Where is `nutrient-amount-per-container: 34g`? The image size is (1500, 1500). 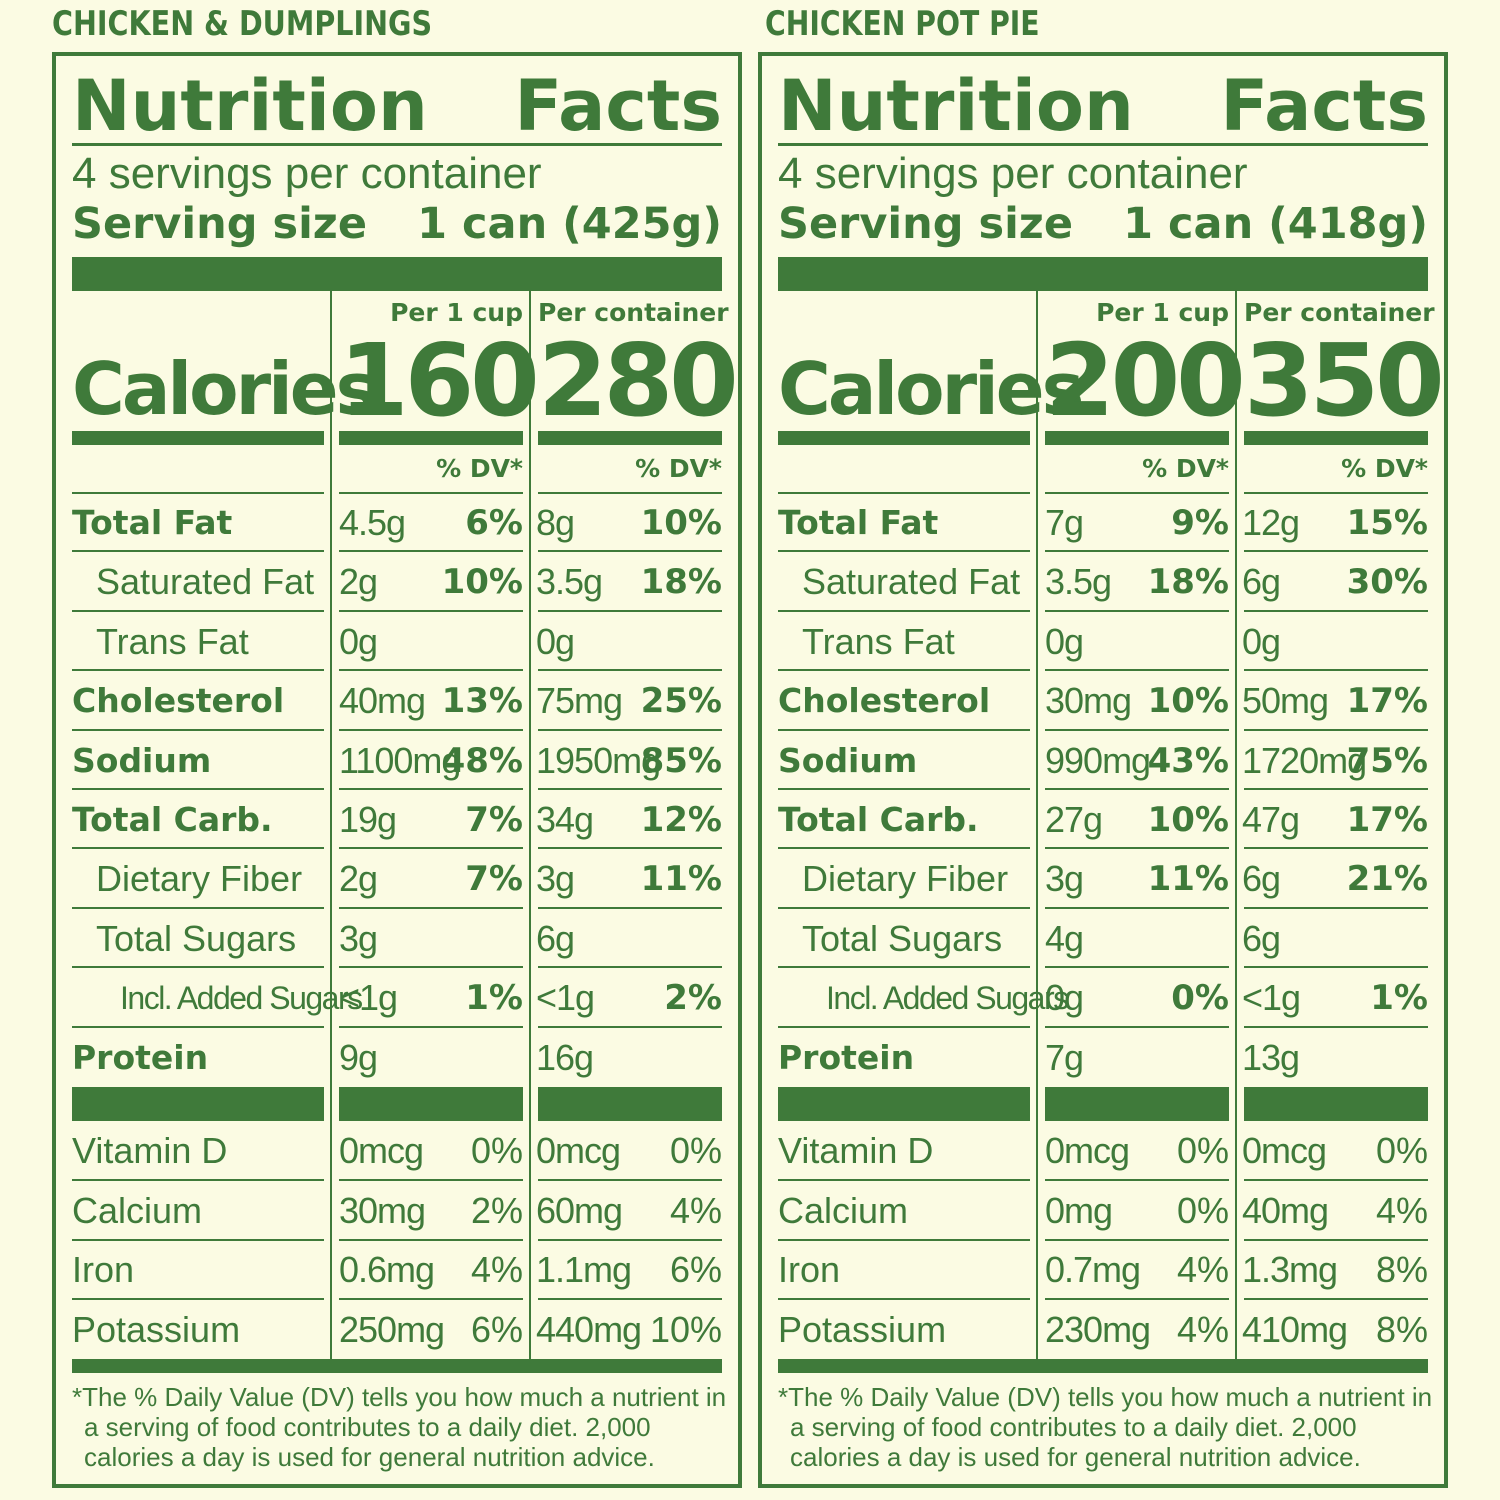 nutrient-amount-per-container: 34g is located at coordinates (565, 819).